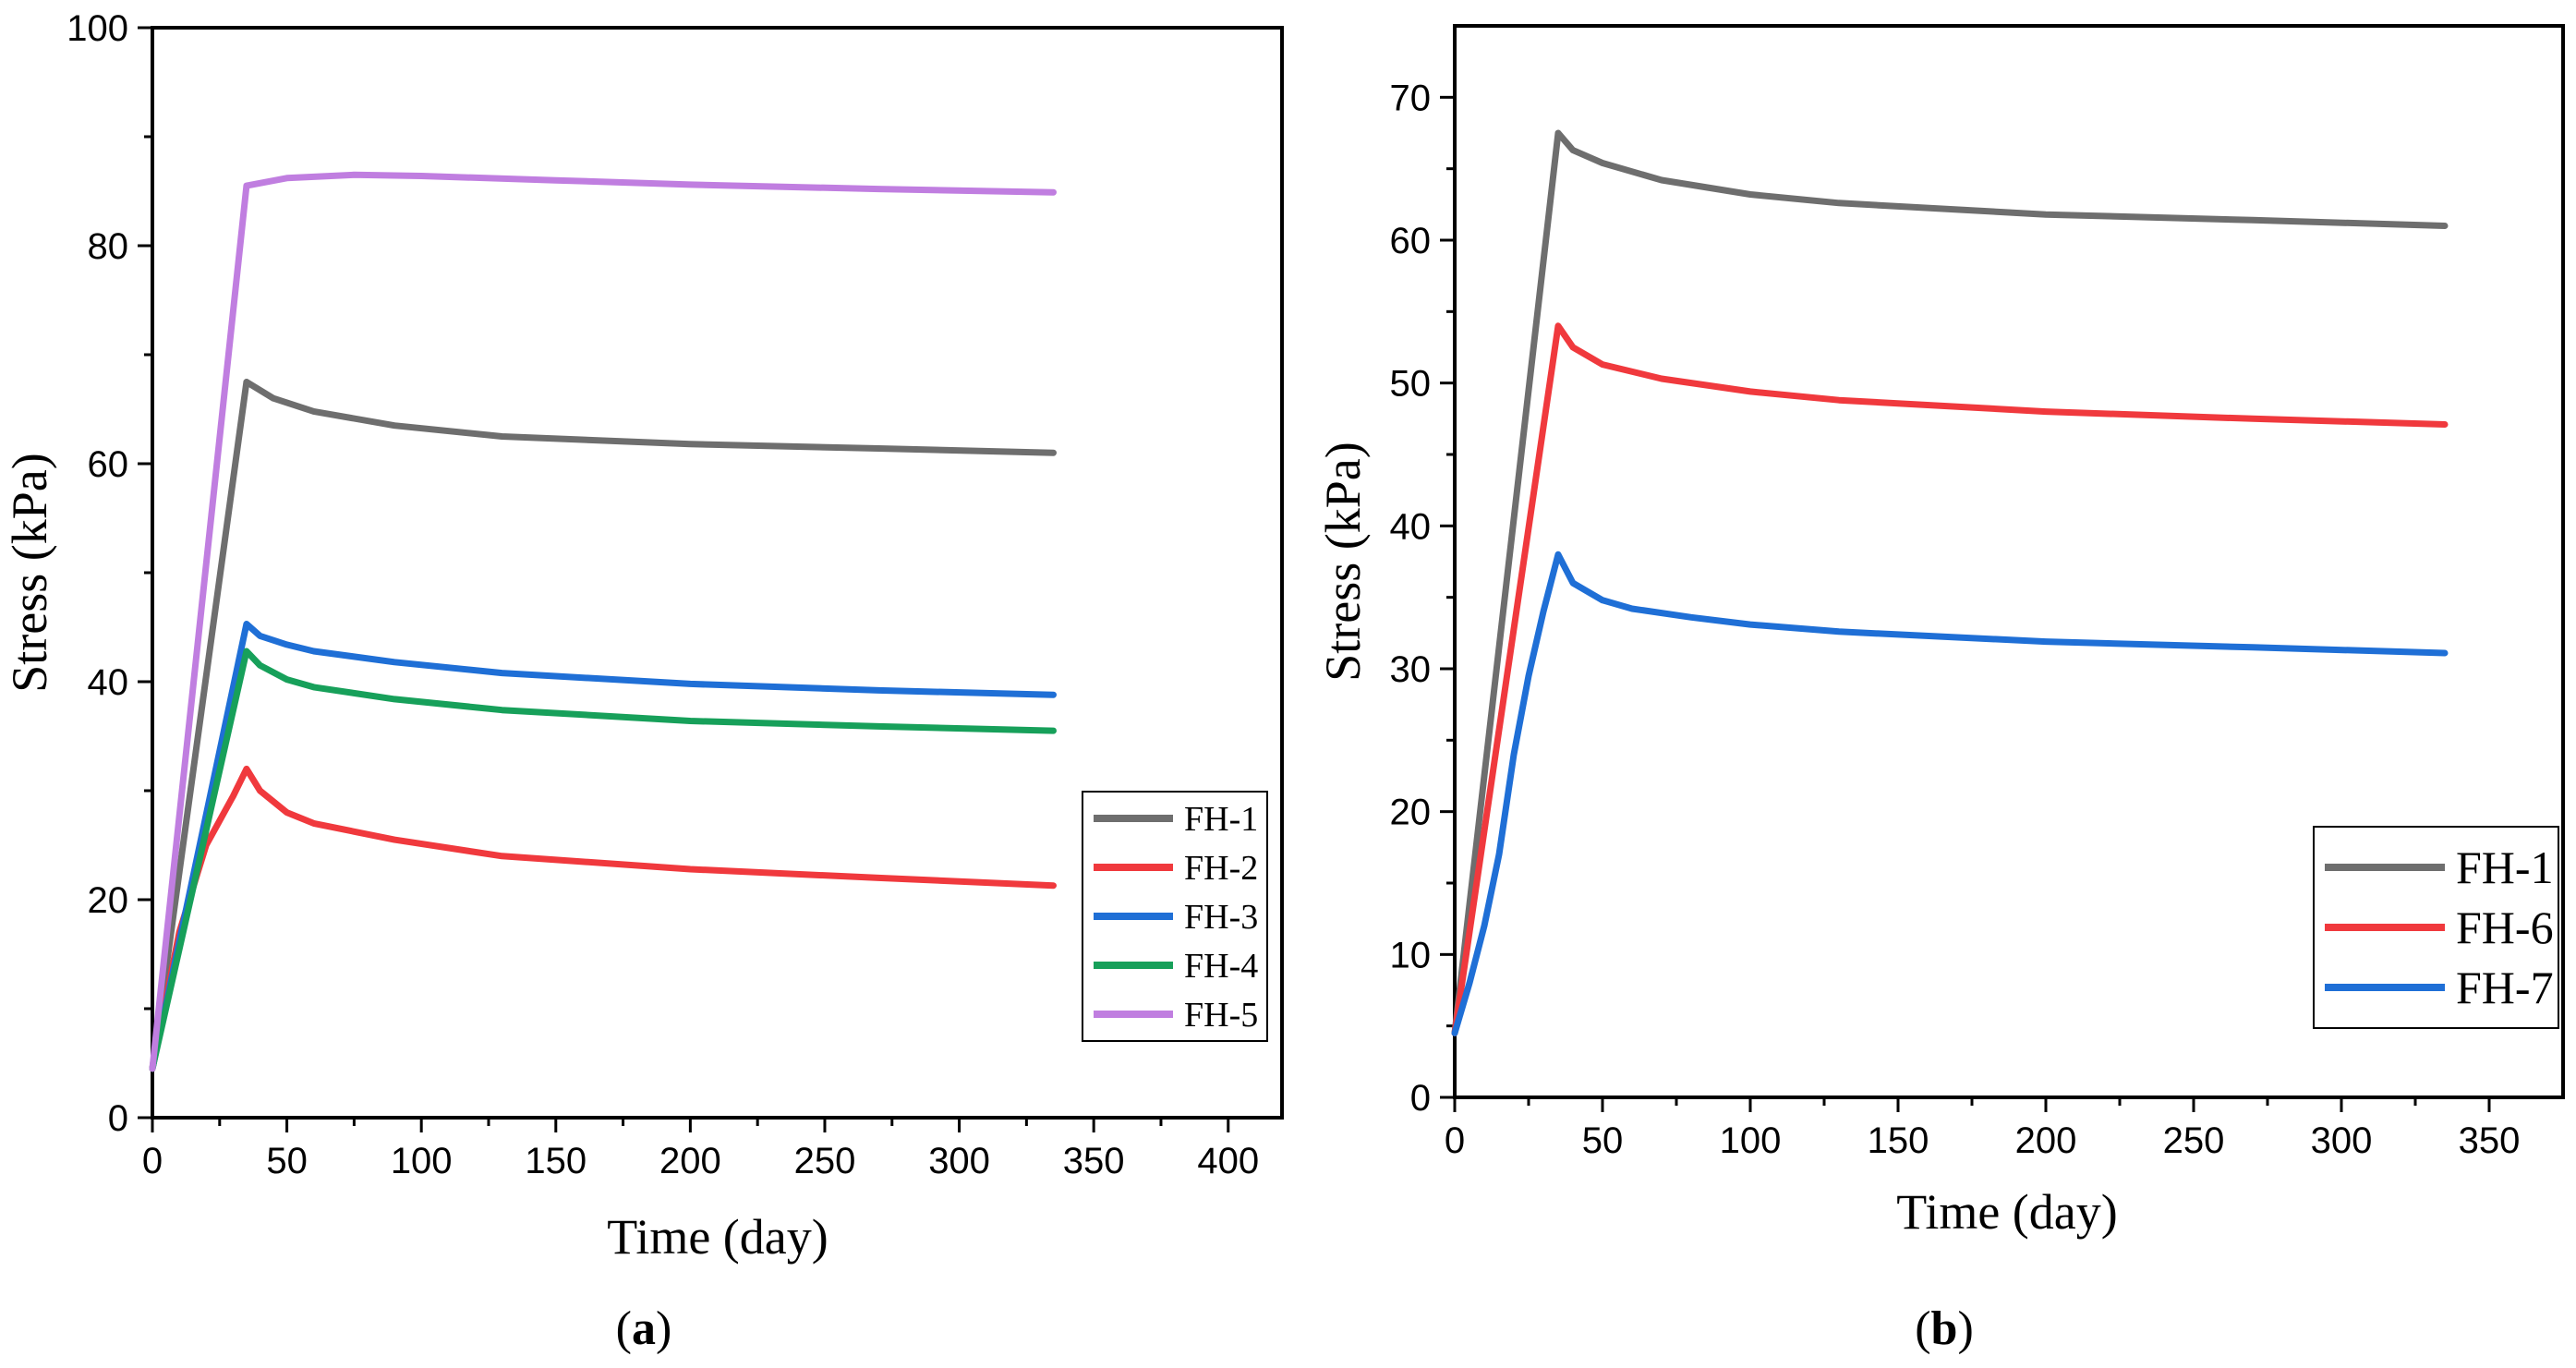 This screenshot has width=2576, height=1368. Describe the element at coordinates (1411, 526) in the screenshot. I see `chart-b-y-tick-label: 40` at that location.